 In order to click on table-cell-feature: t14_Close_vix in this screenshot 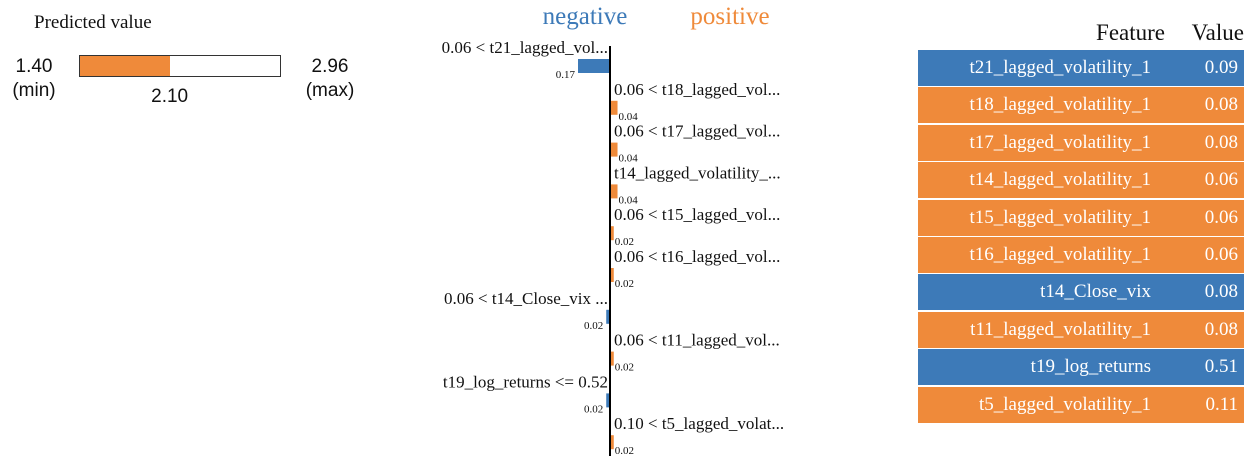, I will do `click(1038, 292)`.